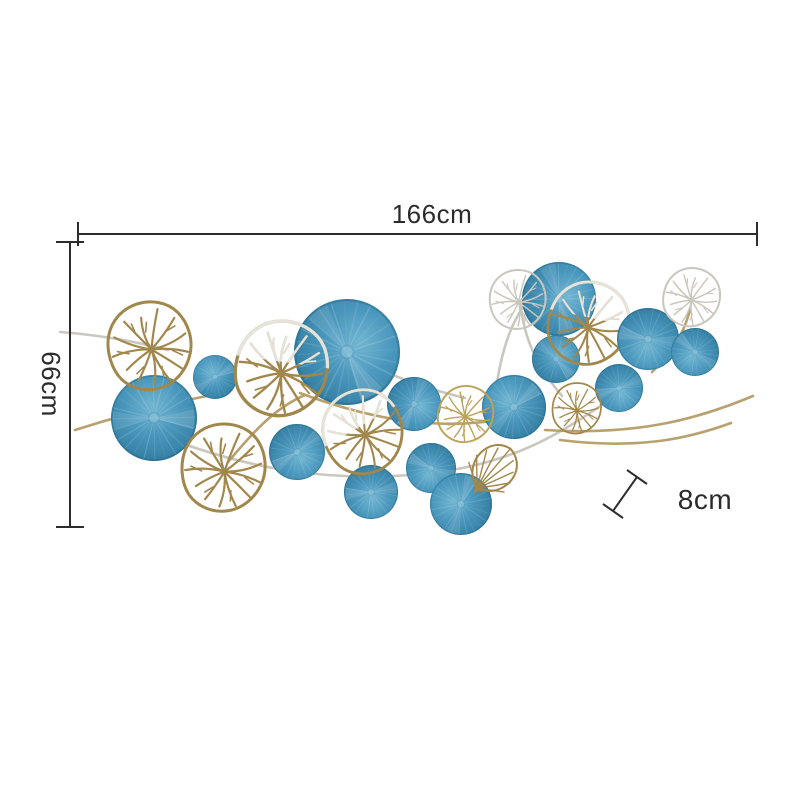  Describe the element at coordinates (625, 494) in the screenshot. I see `depth-dimension-line` at that location.